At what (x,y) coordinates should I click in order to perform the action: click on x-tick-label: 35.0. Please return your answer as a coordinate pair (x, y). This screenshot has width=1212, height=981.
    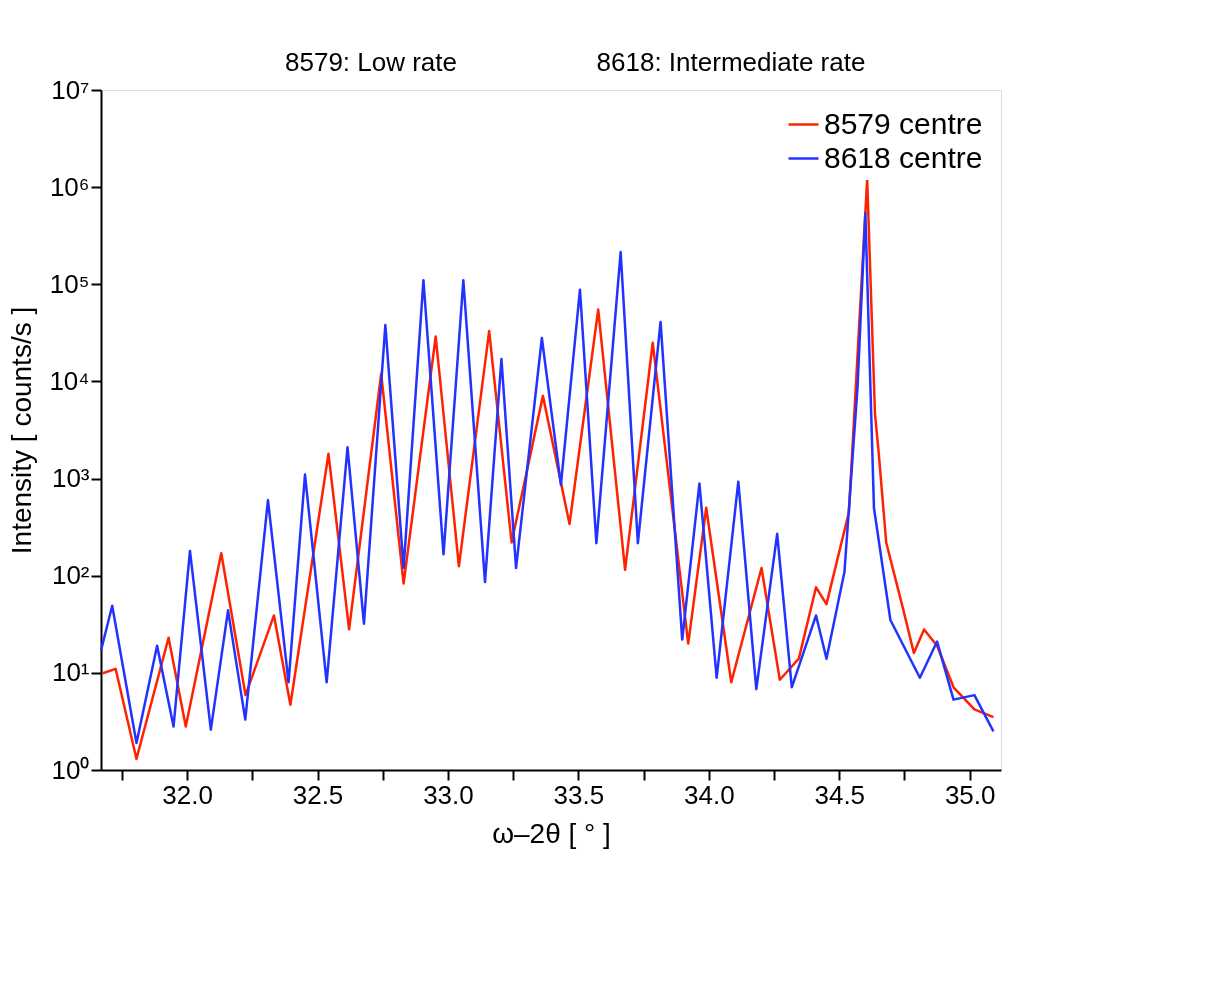
    Looking at the image, I should click on (970, 794).